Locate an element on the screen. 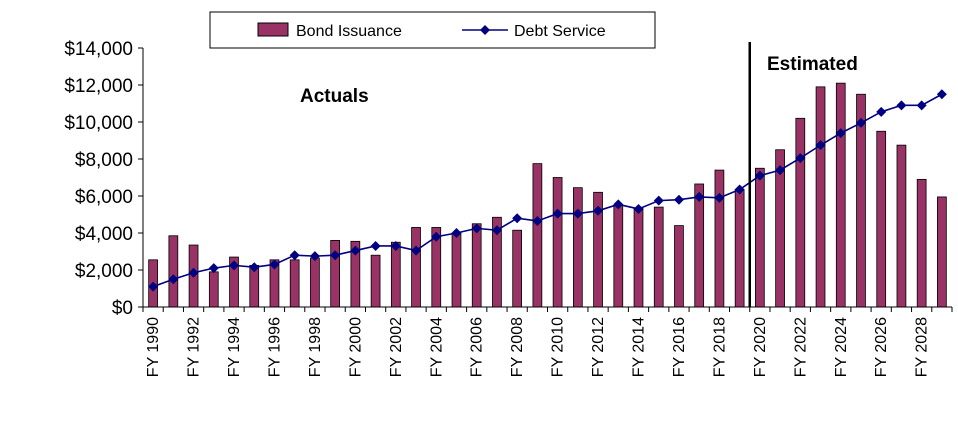  x-tick-label: FY 2028 is located at coordinates (922, 347).